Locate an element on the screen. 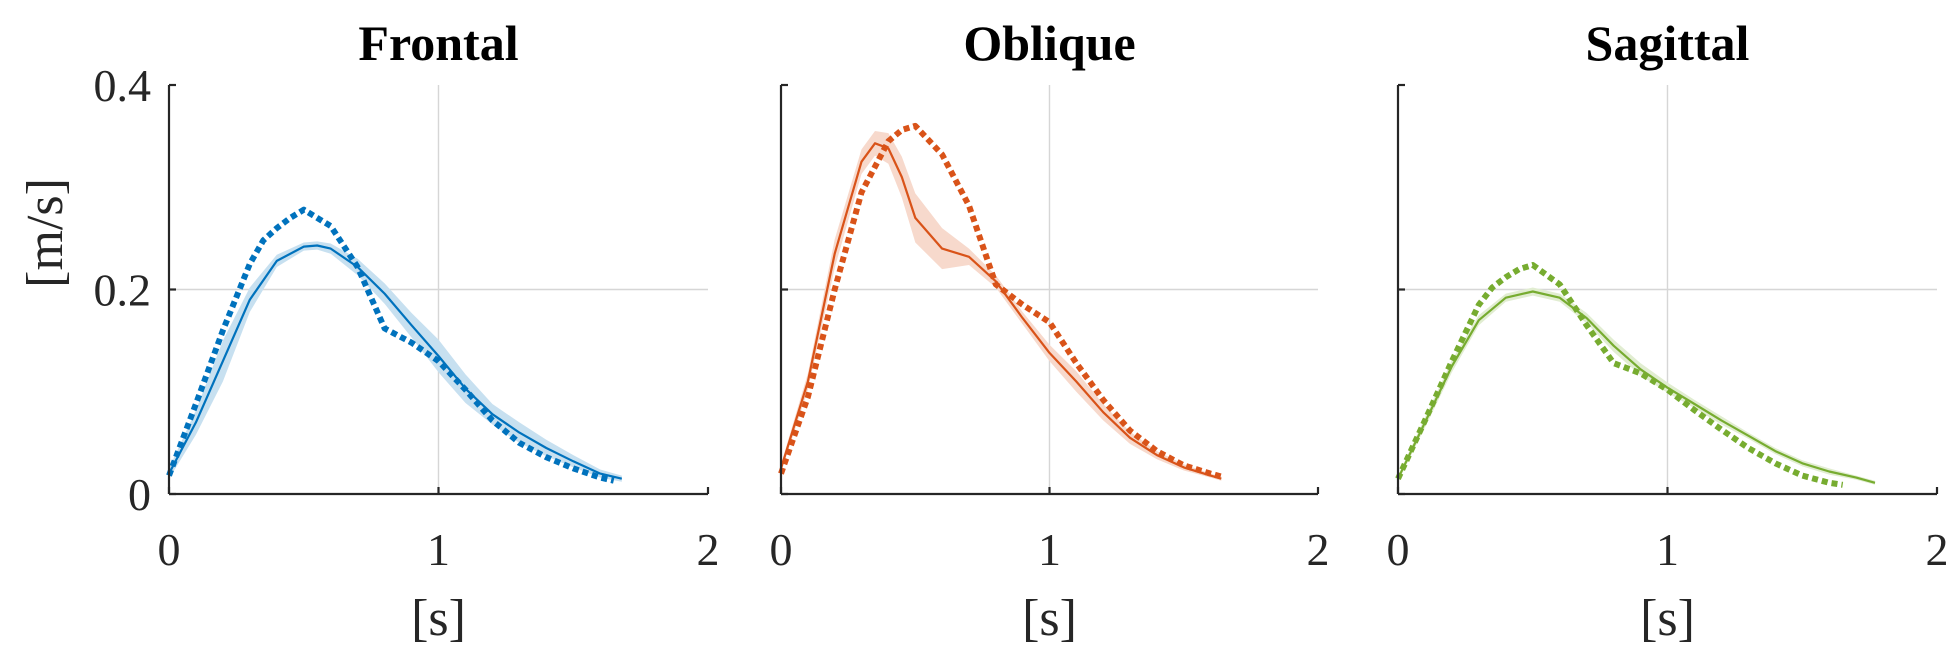 The width and height of the screenshot is (1957, 648). y-axis-label: [m/s] is located at coordinates (45, 233).